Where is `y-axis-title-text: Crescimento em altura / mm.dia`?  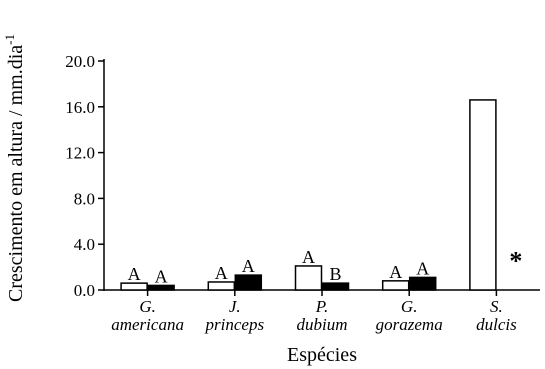
y-axis-title-text: Crescimento em altura / mm.dia is located at coordinates (16, 173).